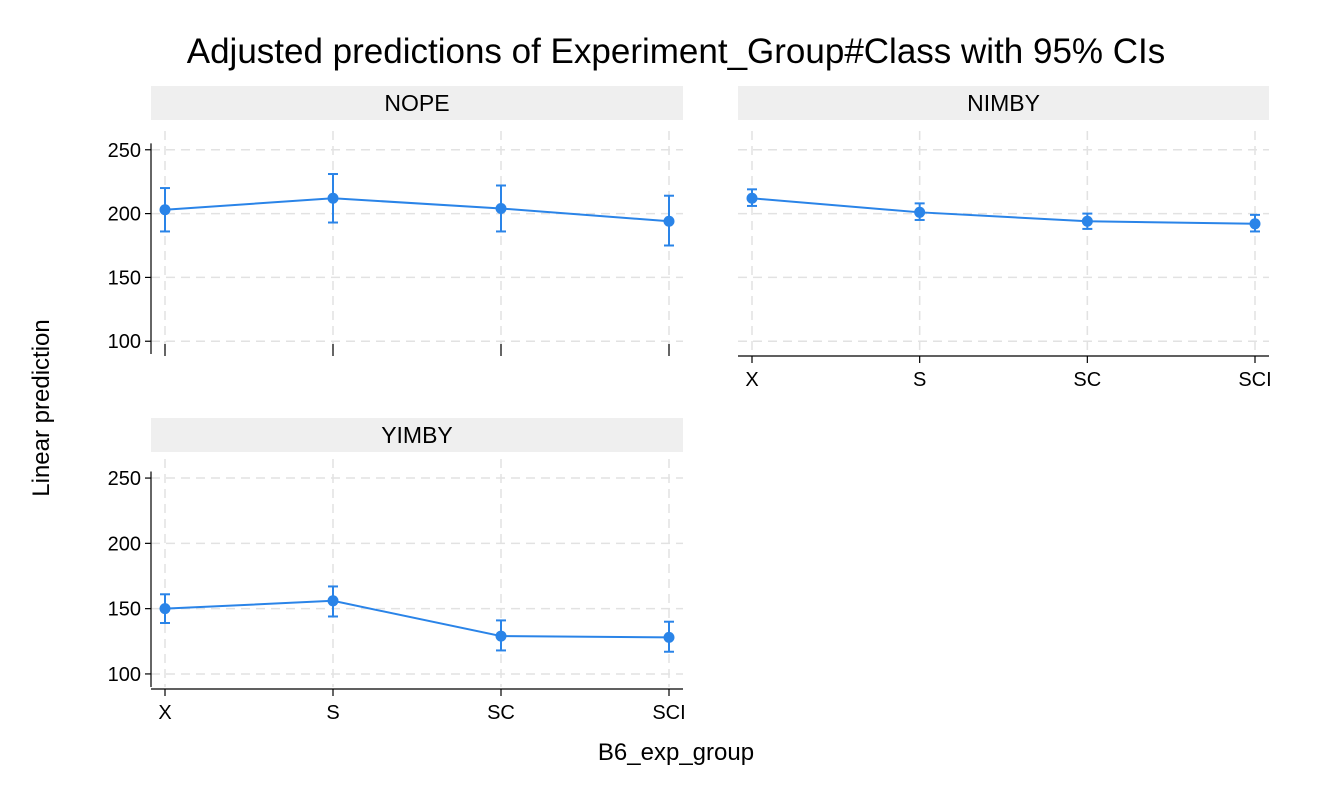  What do you see at coordinates (41, 407) in the screenshot?
I see `y-axis-label: Linear prediction` at bounding box center [41, 407].